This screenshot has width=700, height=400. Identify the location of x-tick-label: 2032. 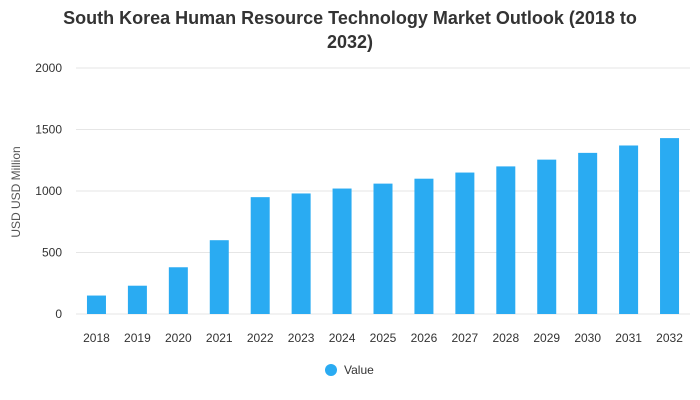
(669, 338).